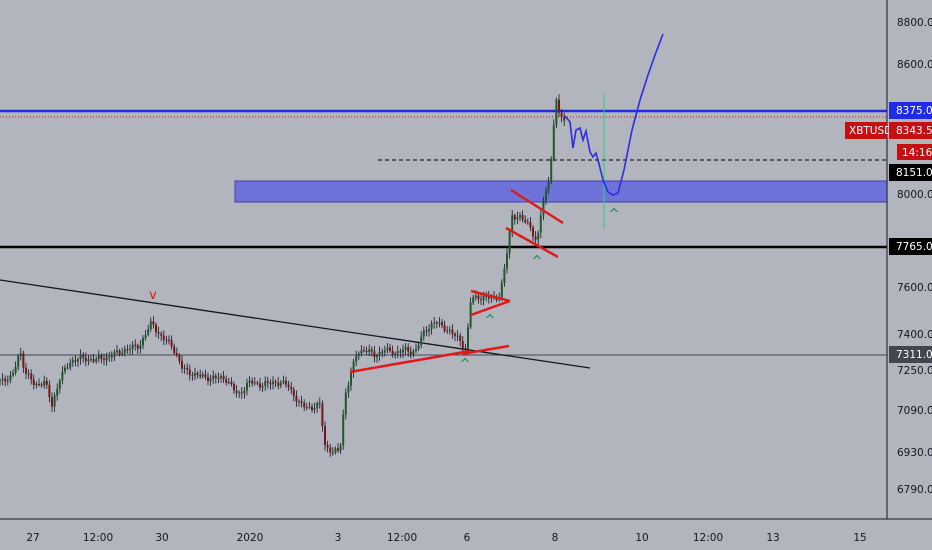 This screenshot has width=932, height=550. Describe the element at coordinates (338, 538) in the screenshot. I see `time-label-3: 3` at that location.